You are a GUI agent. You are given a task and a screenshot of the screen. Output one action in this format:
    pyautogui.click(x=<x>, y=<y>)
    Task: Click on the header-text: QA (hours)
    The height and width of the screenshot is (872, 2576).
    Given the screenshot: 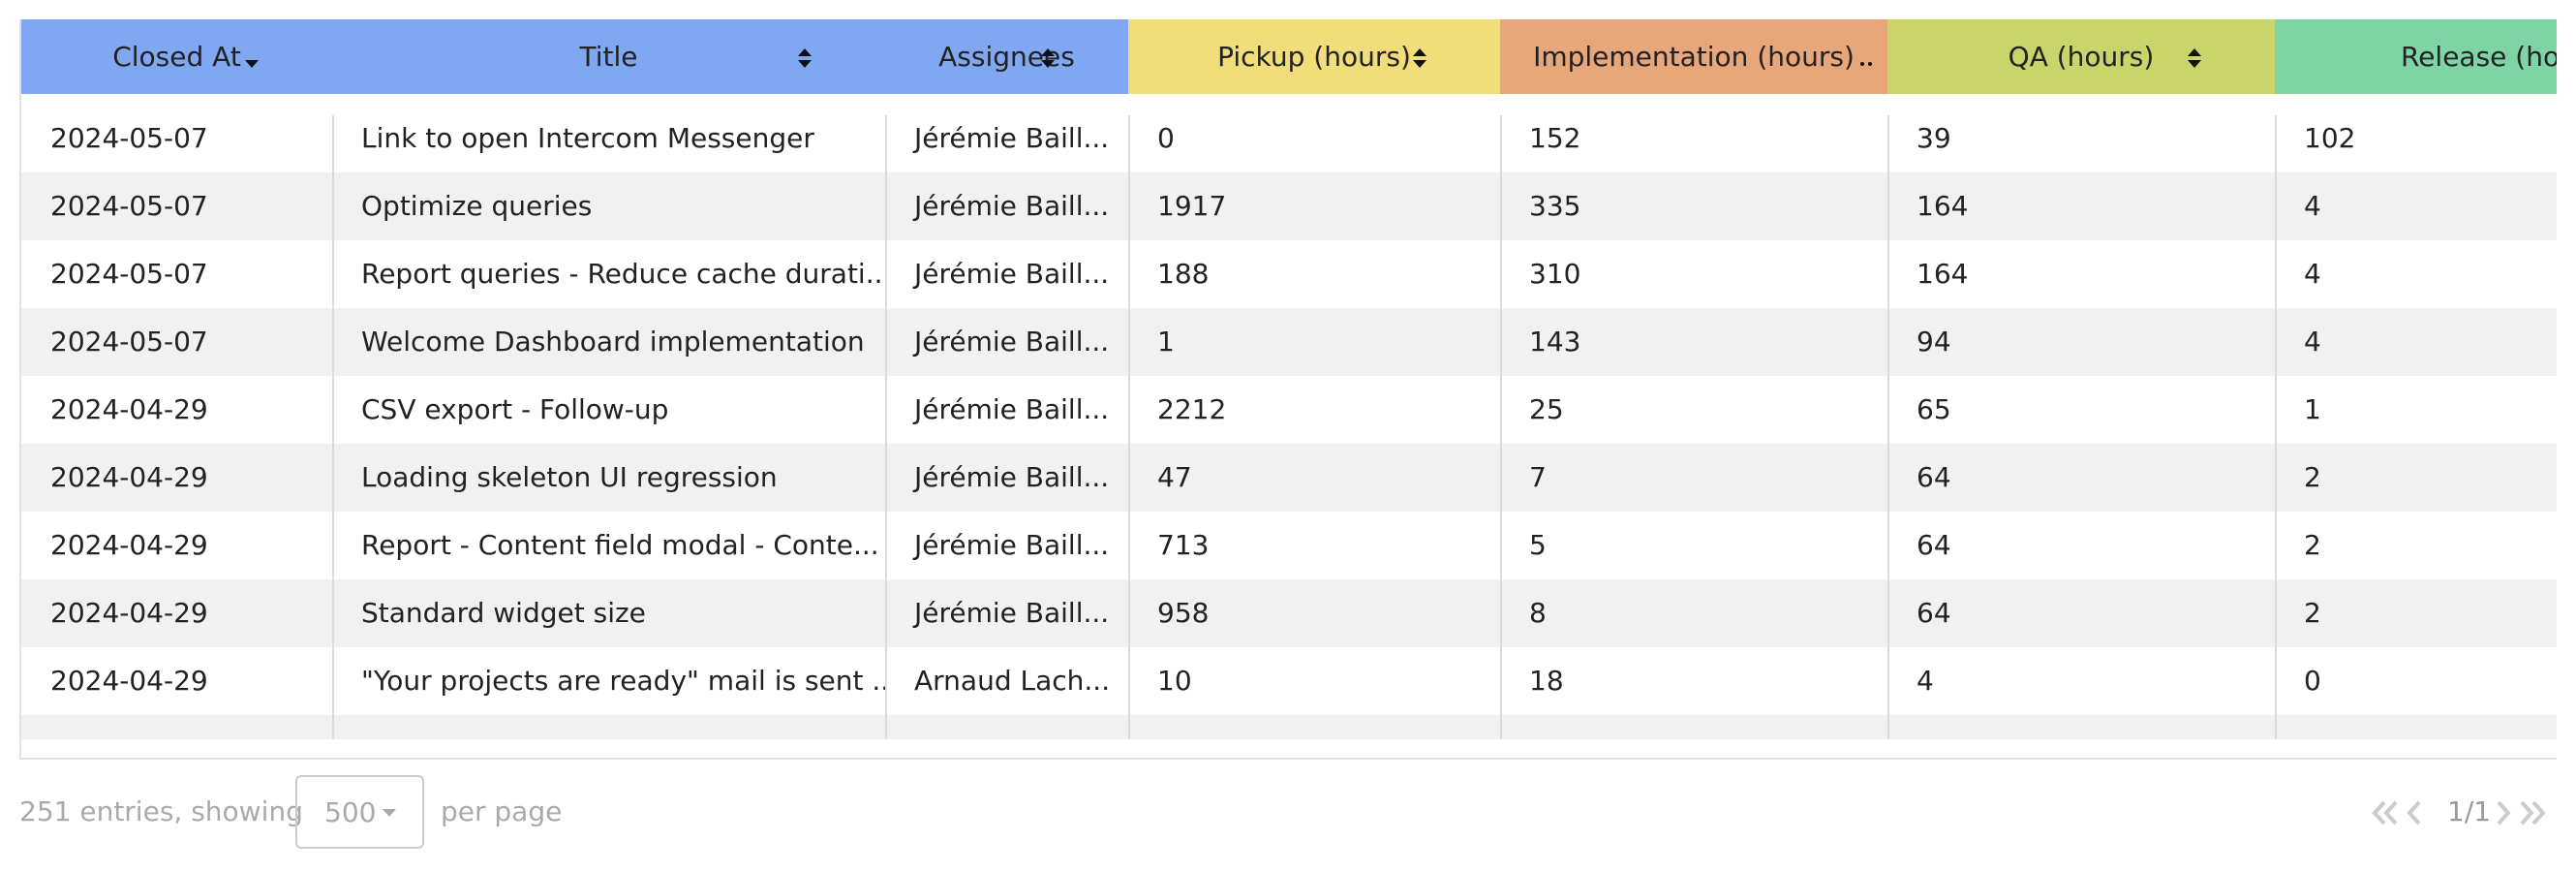 What is the action you would take?
    pyautogui.click(x=2081, y=57)
    